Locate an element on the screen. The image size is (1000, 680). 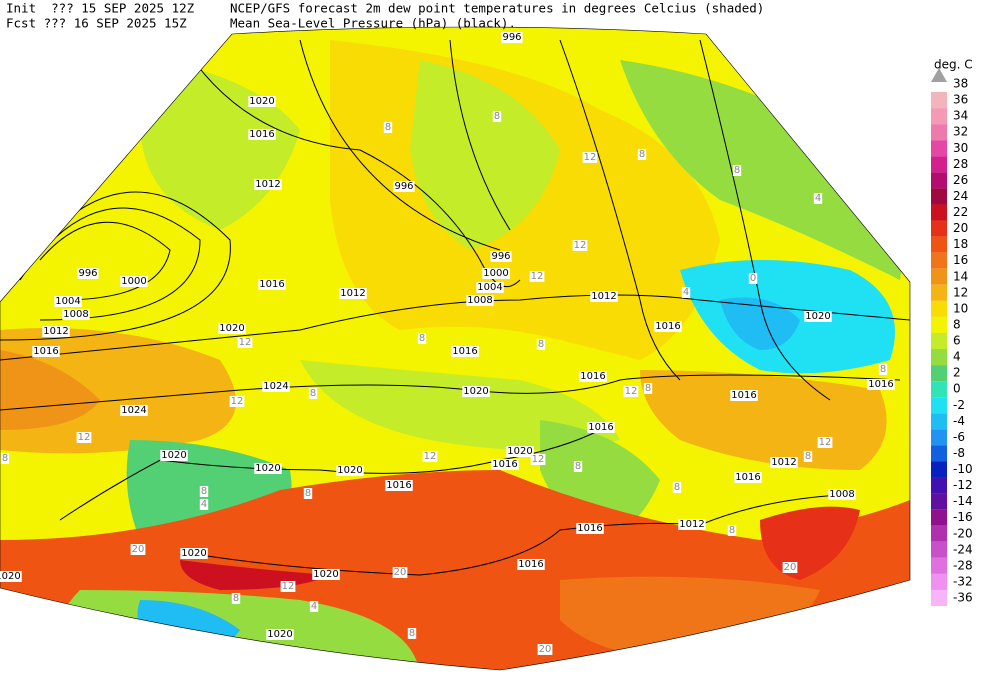
colorbar-label: -8 is located at coordinates (959, 453).